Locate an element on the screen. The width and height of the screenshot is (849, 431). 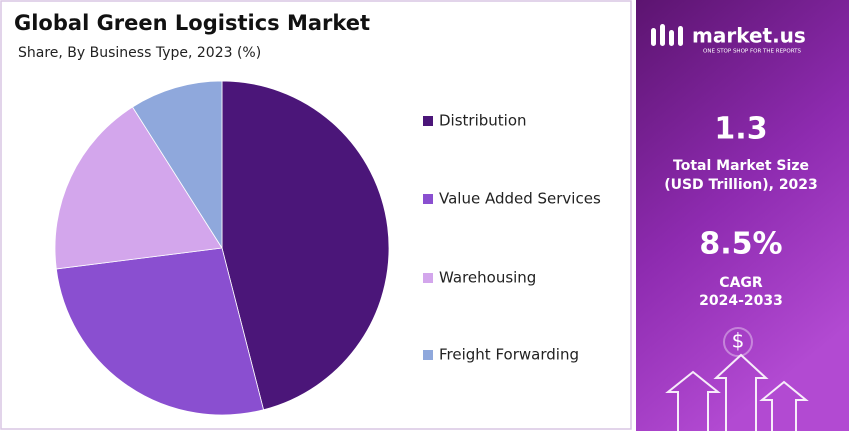
tagline: ONE STOP SHOP FOR THE REPORTS is located at coordinates (752, 52).